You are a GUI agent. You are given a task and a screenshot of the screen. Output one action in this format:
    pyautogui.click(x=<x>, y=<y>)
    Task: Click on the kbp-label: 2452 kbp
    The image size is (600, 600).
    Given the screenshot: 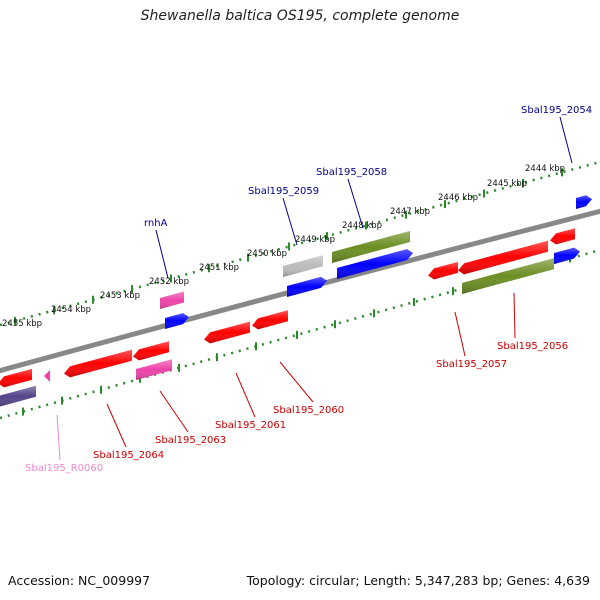 What is the action you would take?
    pyautogui.click(x=169, y=282)
    